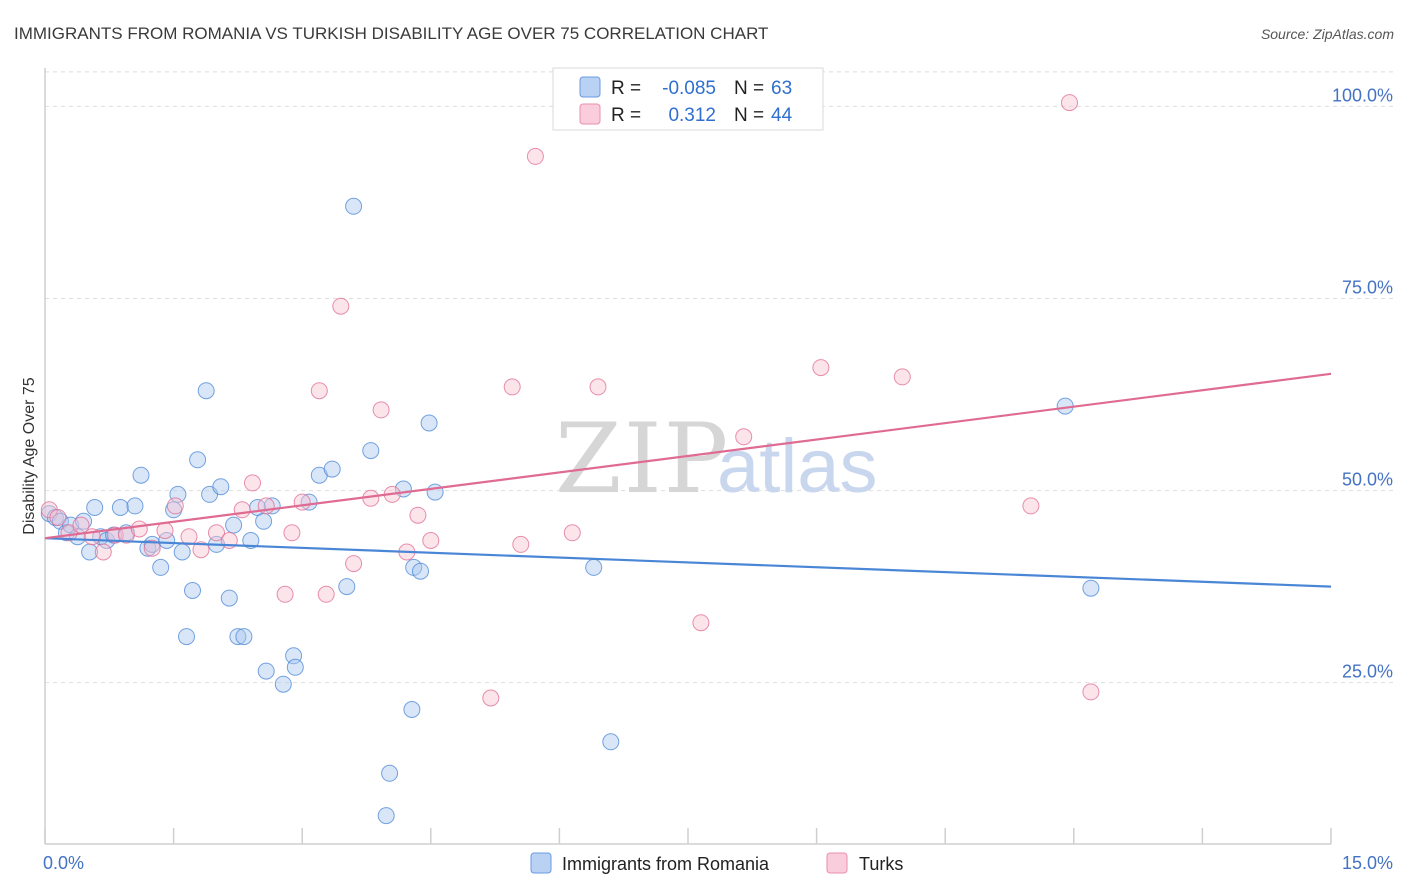 The image size is (1406, 892). Describe the element at coordinates (797, 466) in the screenshot. I see `watermark-atlas: atlas` at that location.